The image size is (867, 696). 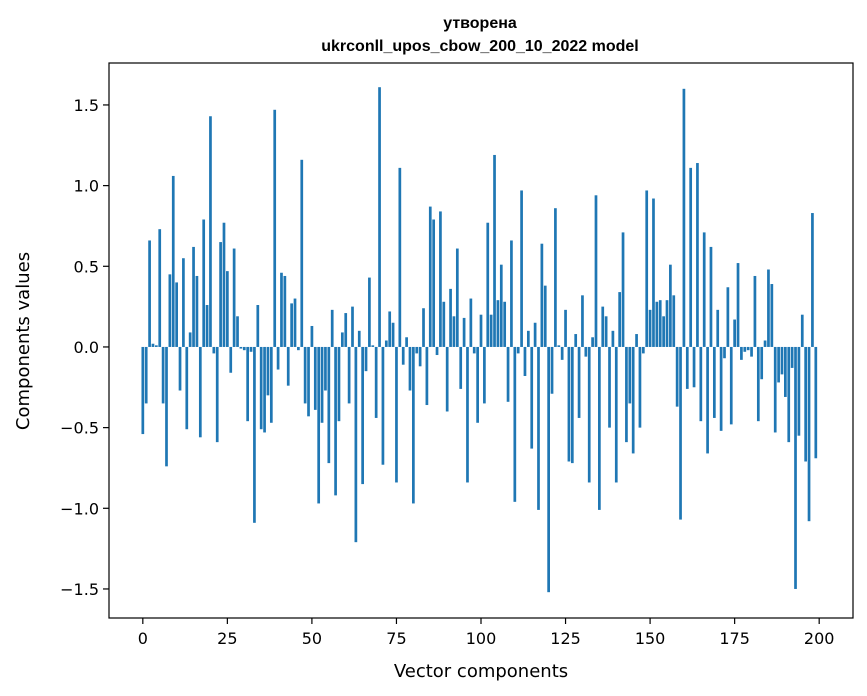 I want to click on x-tick-label: 75, so click(x=396, y=638).